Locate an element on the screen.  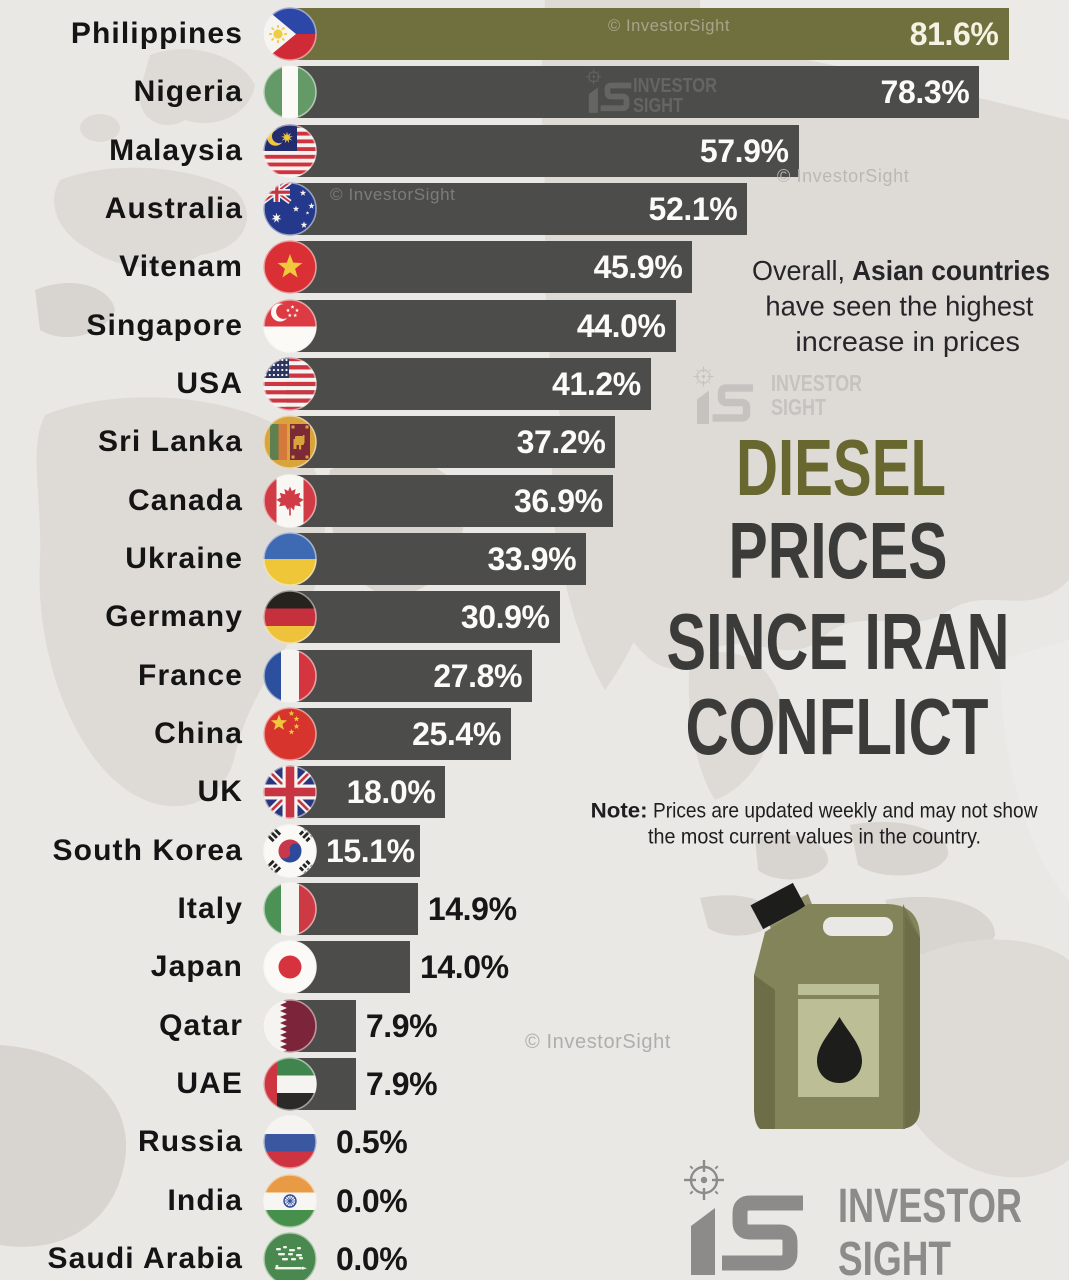
svg-text: increase in prices is located at coordinates (907, 341).